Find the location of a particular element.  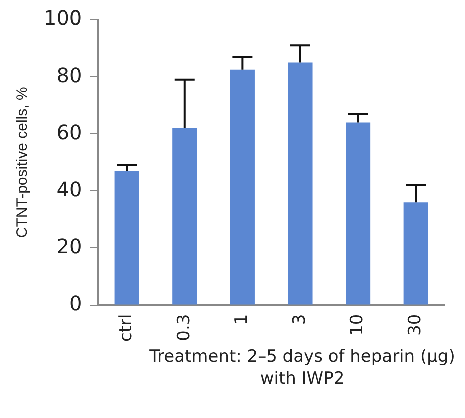

y-tick-label: 80 is located at coordinates (69, 75).